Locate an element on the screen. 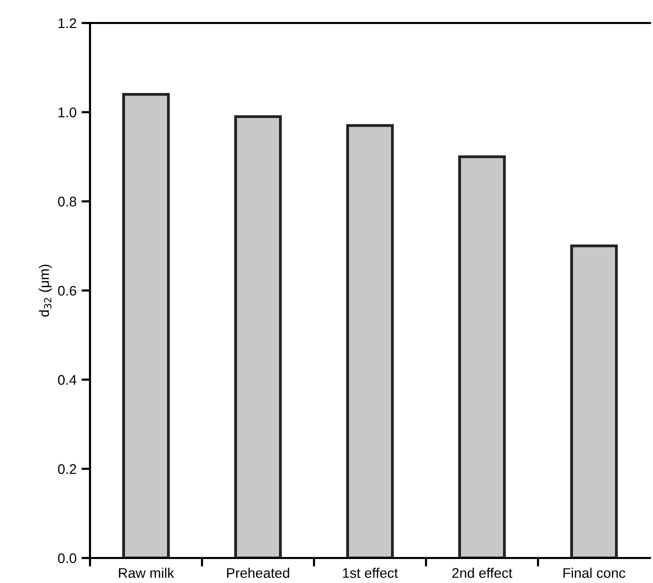 Image resolution: width=653 pixels, height=583 pixels. y-tick-label: 0.8 is located at coordinates (67, 201).